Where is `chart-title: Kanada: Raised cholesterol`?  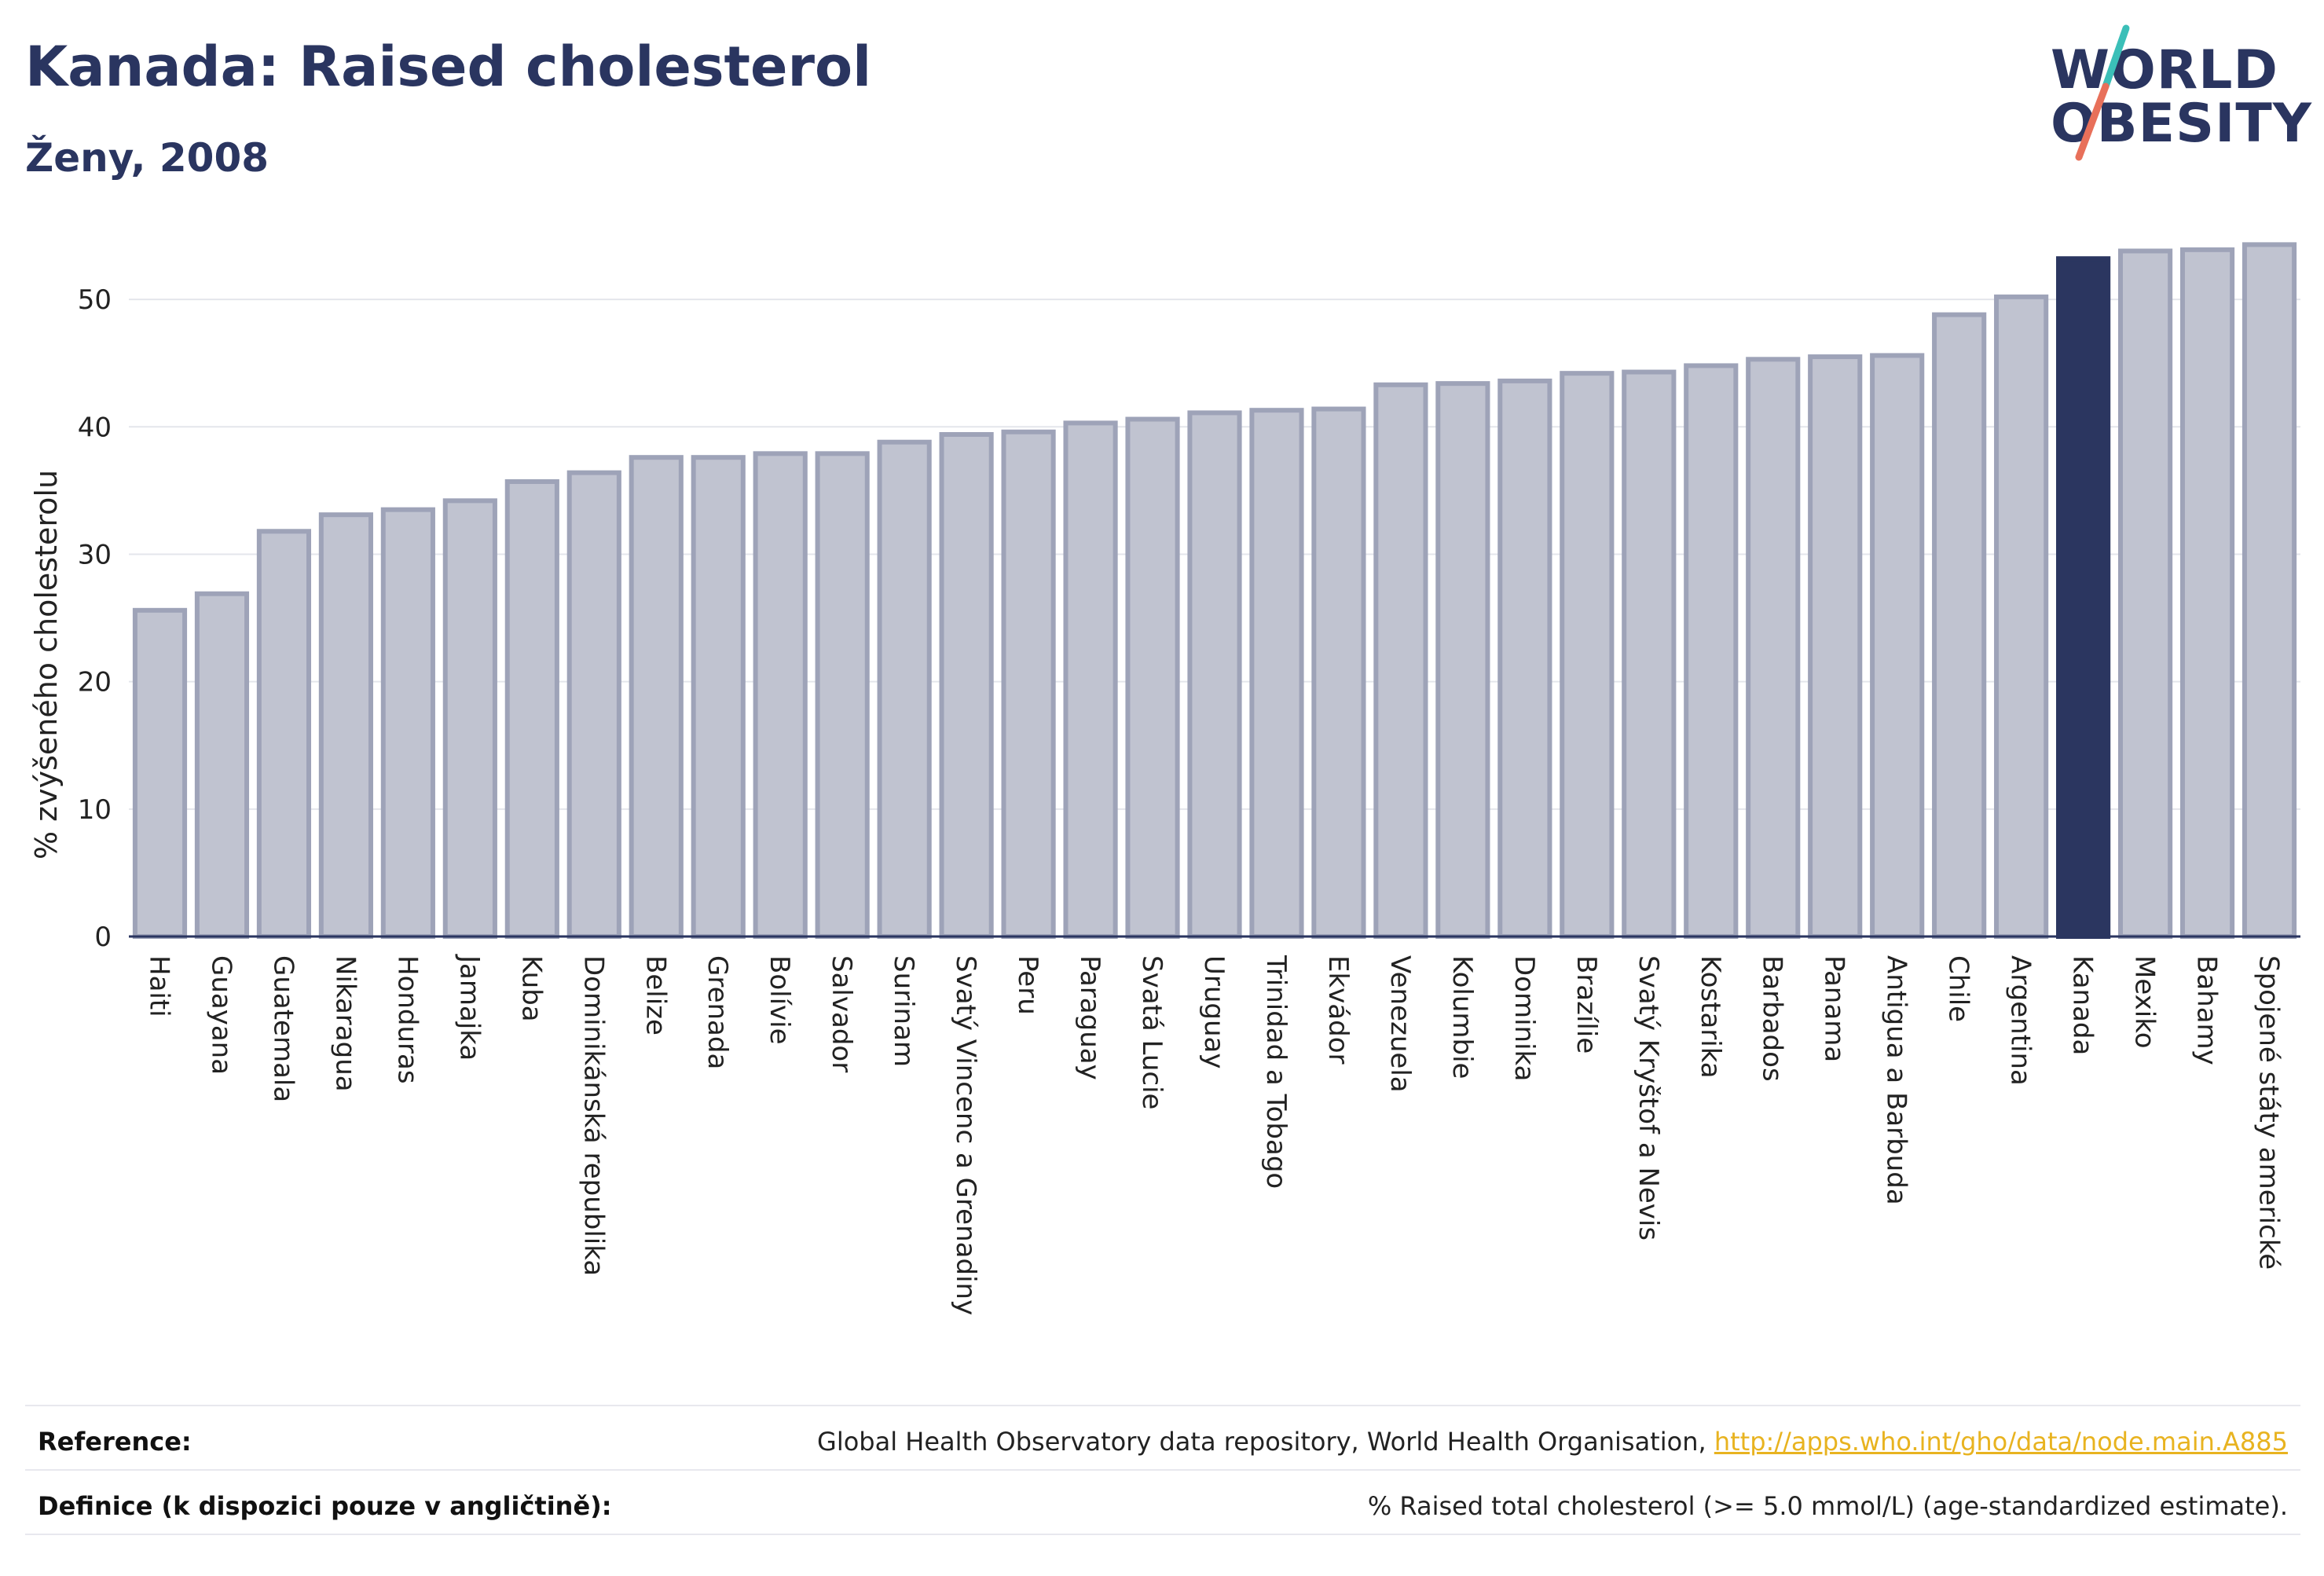
chart-title: Kanada: Raised cholesterol is located at coordinates (448, 67).